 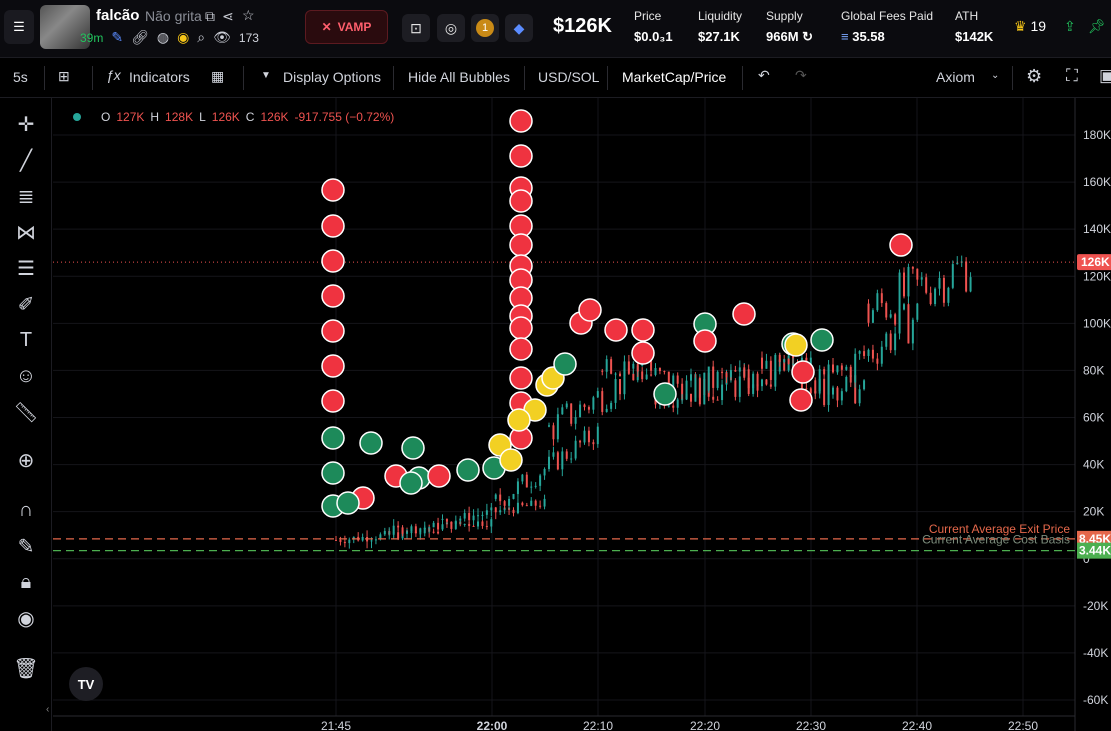 What do you see at coordinates (26, 412) in the screenshot?
I see `ruler-icon: 📏︎` at bounding box center [26, 412].